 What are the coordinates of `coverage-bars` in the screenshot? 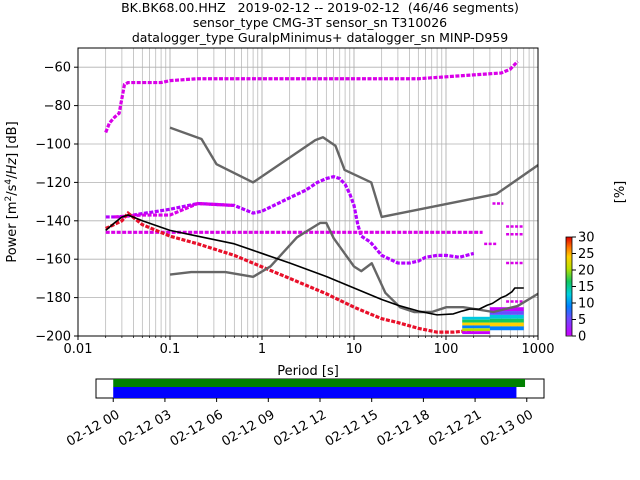 It's located at (319, 388).